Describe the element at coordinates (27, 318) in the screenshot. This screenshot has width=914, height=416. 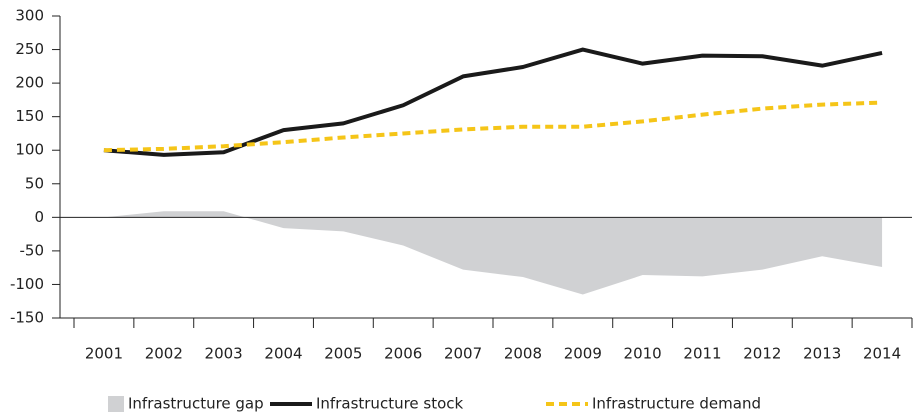
I see `y-tick-label: -150` at that location.